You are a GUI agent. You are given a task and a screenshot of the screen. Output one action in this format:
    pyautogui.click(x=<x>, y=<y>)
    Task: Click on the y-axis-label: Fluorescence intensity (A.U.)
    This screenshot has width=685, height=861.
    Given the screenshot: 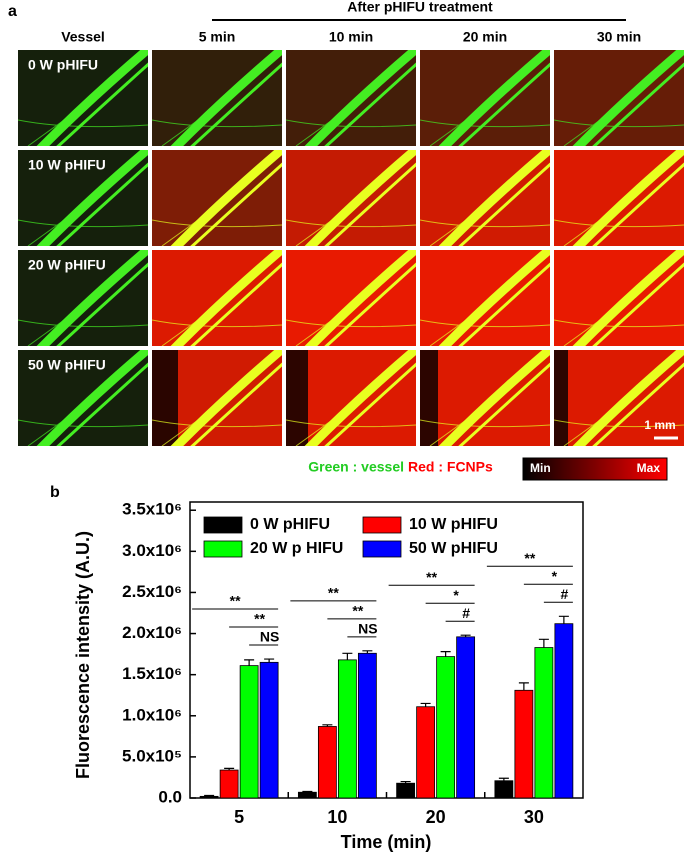 What is the action you would take?
    pyautogui.click(x=83, y=655)
    